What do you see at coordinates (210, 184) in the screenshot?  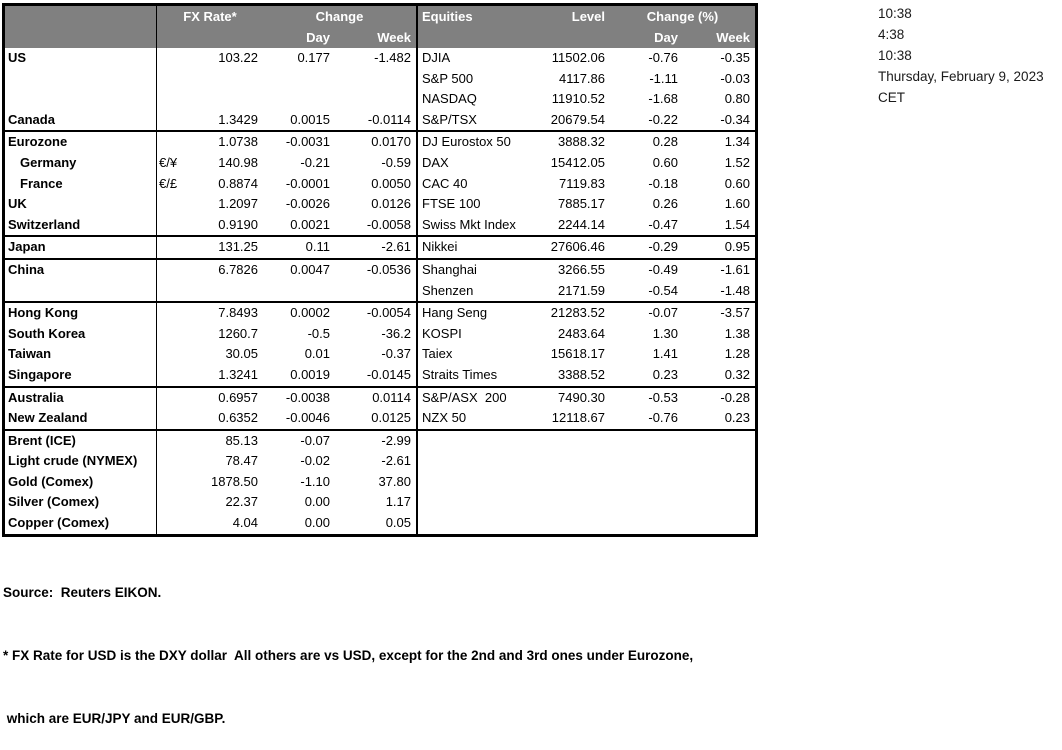 I see `table-row: France €/£ 0.8874 -0.0001 0.0050` at bounding box center [210, 184].